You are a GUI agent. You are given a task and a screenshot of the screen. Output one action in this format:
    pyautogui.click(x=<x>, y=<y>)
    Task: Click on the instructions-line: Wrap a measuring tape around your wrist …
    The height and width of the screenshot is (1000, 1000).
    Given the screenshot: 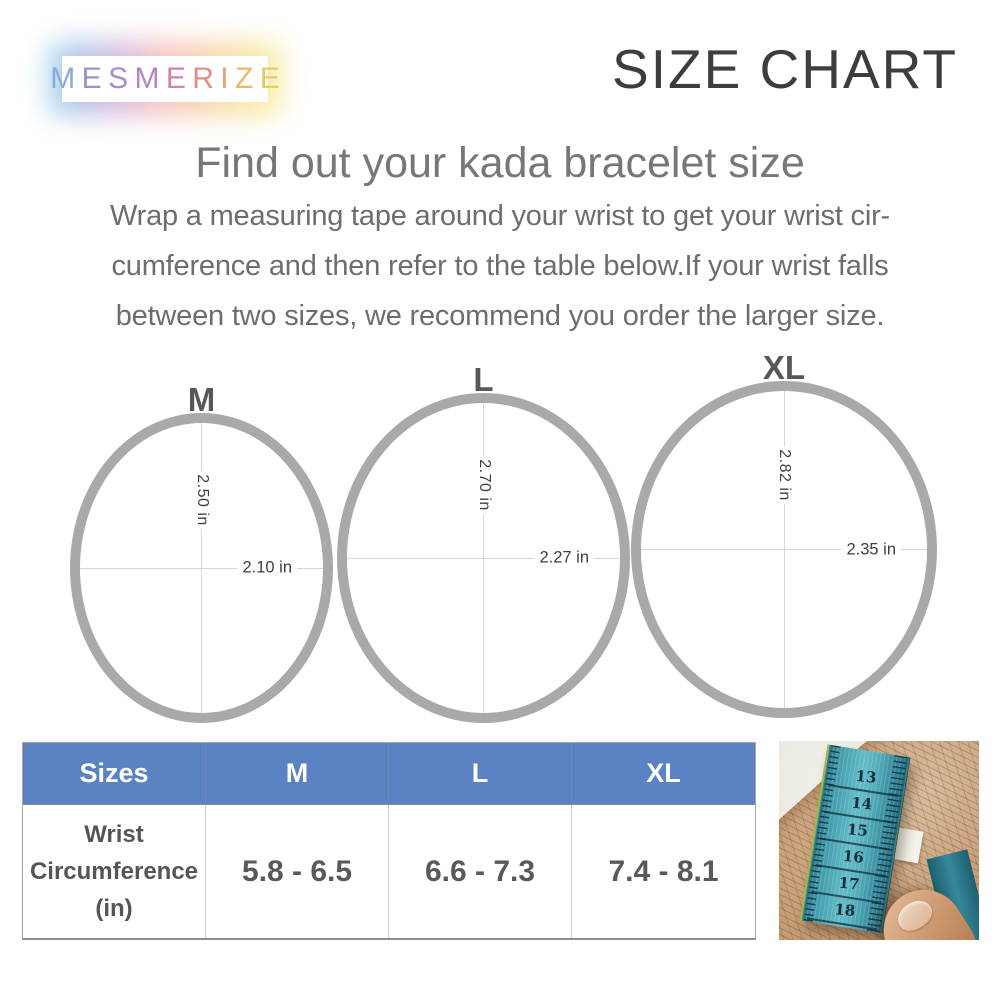 What is the action you would take?
    pyautogui.click(x=500, y=216)
    